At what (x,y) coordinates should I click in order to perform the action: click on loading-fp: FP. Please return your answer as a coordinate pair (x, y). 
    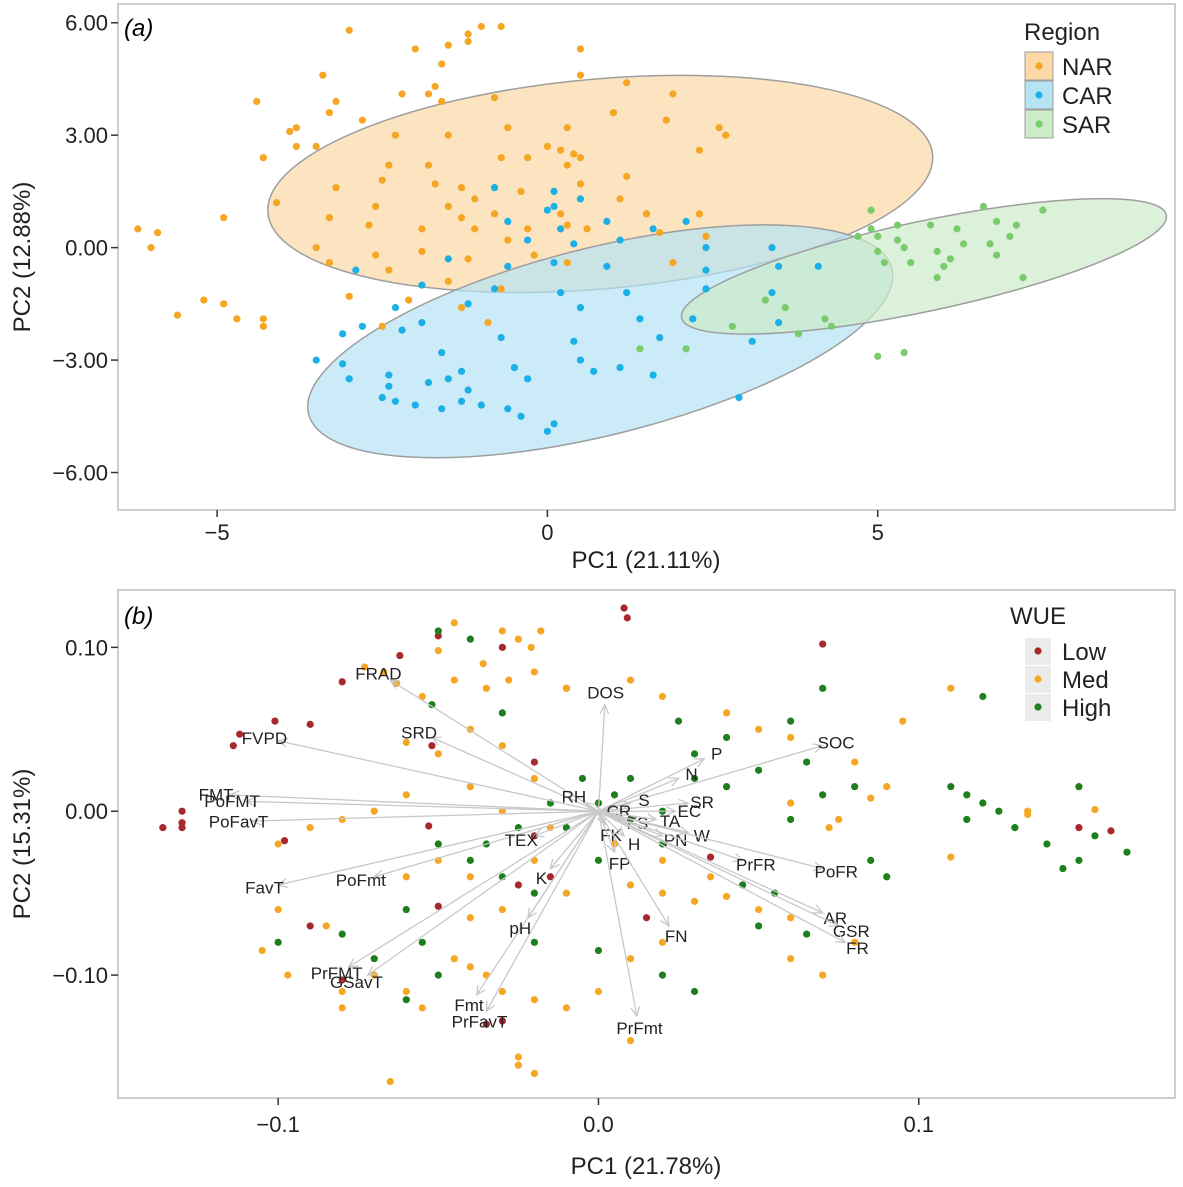
    Looking at the image, I should click on (613, 841).